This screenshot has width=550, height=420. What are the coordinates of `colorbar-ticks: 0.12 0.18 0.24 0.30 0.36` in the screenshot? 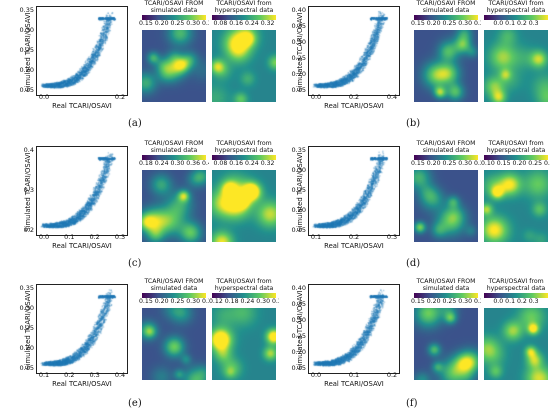 It's located at (244, 301).